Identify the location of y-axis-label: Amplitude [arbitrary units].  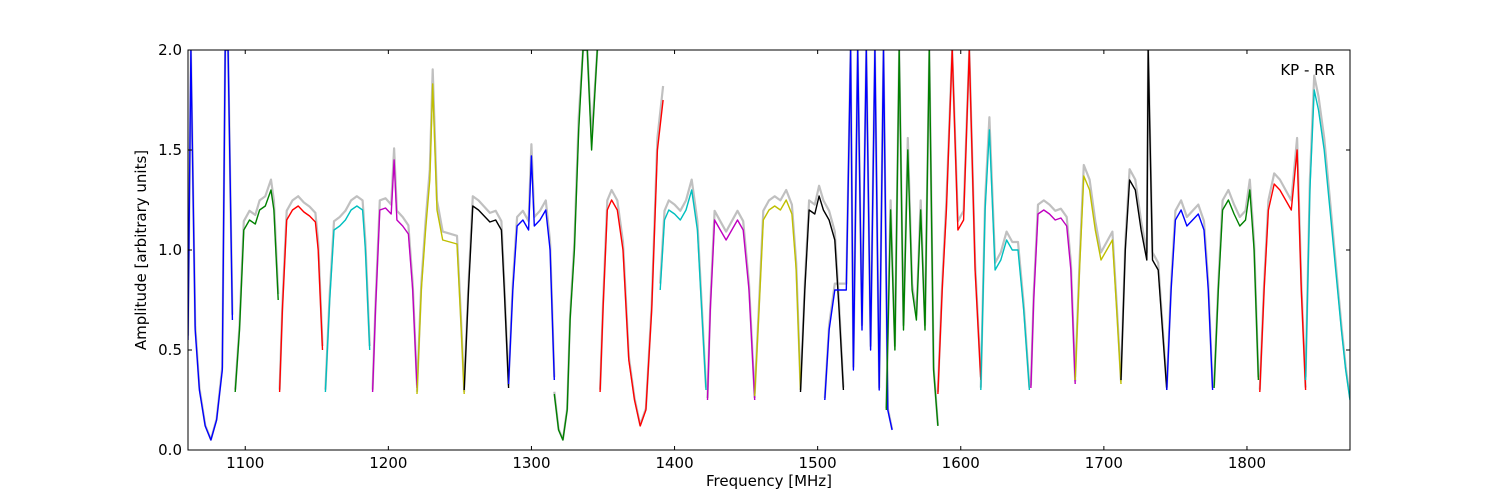
(141, 250).